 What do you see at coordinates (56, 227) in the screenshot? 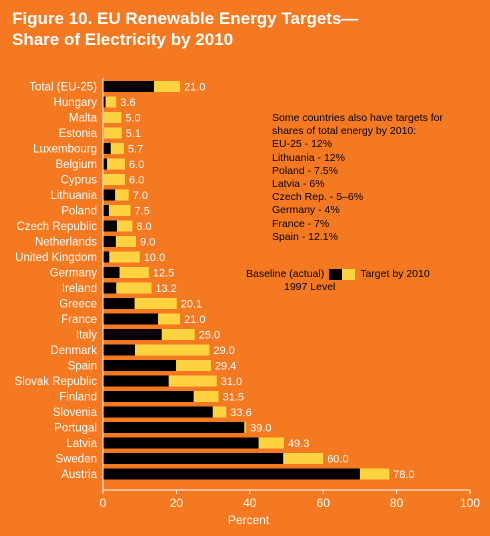
I see `category-label: Czech Republic` at bounding box center [56, 227].